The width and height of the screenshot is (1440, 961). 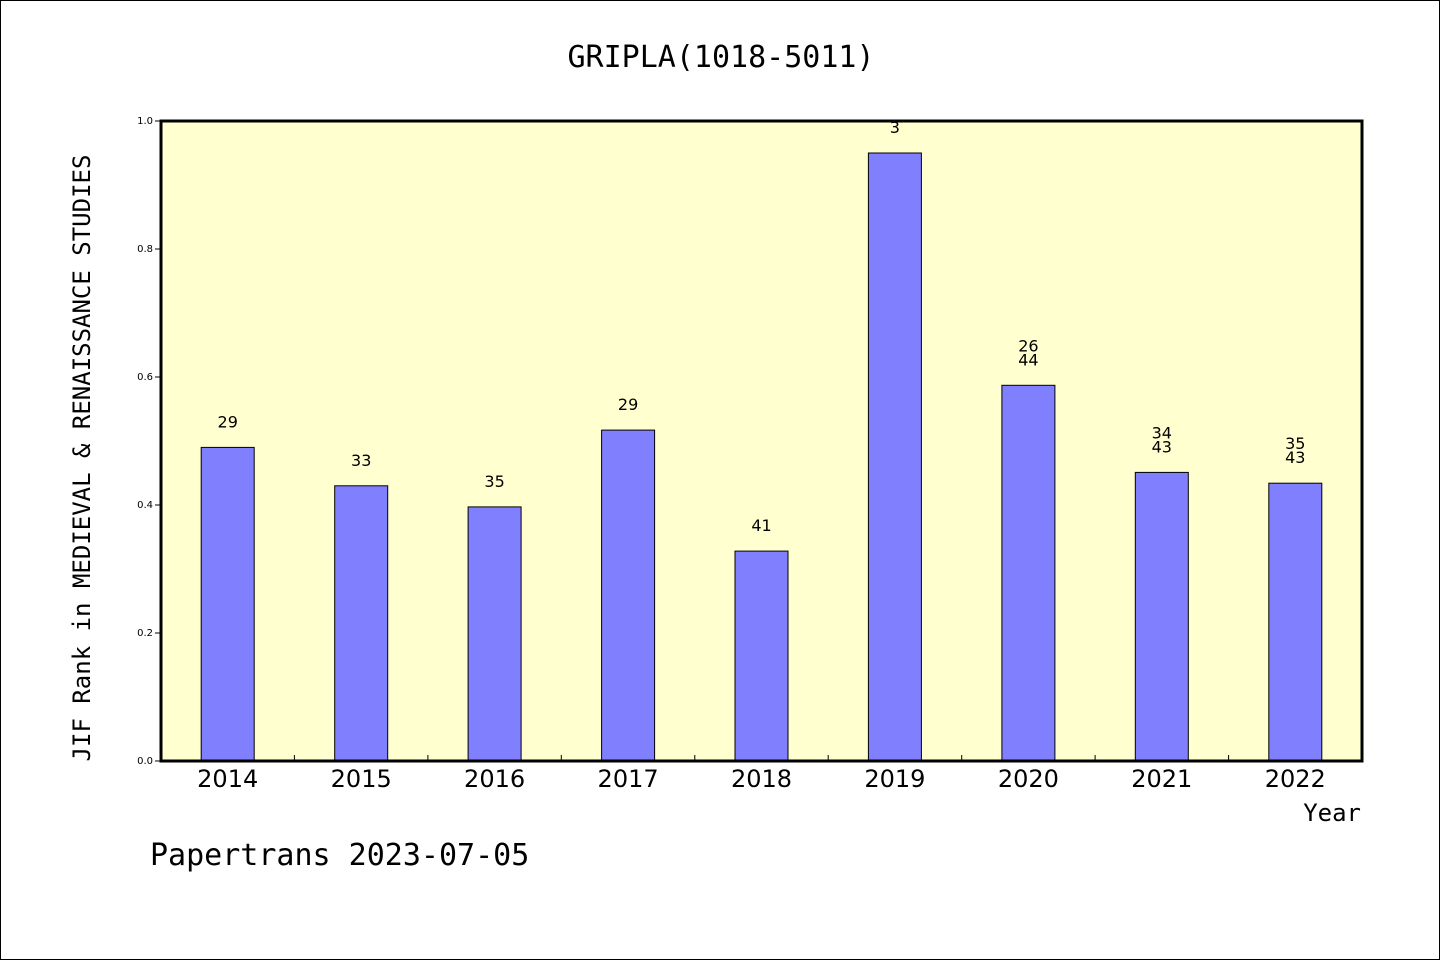 What do you see at coordinates (494, 481) in the screenshot?
I see `bar-label-2016: 35` at bounding box center [494, 481].